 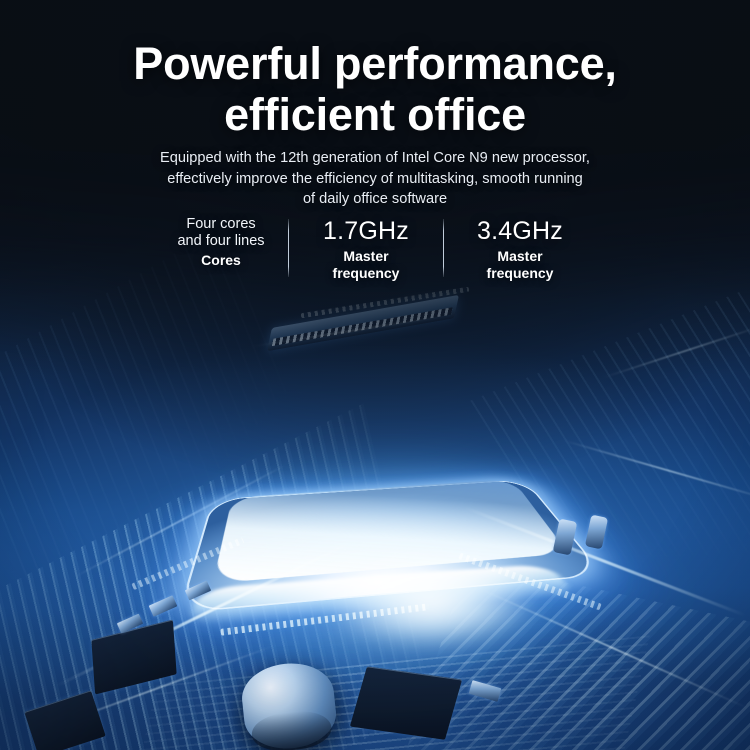 I want to click on spec-item-base-frequency: 1.7GHz Master frequency, so click(x=366, y=248).